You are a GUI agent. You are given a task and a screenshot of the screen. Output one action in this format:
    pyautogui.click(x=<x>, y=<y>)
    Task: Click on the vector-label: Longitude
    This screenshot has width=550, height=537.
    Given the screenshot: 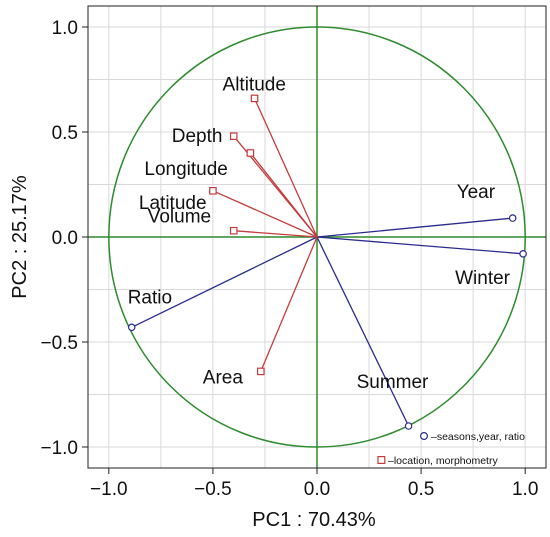 What is the action you would take?
    pyautogui.click(x=185, y=169)
    